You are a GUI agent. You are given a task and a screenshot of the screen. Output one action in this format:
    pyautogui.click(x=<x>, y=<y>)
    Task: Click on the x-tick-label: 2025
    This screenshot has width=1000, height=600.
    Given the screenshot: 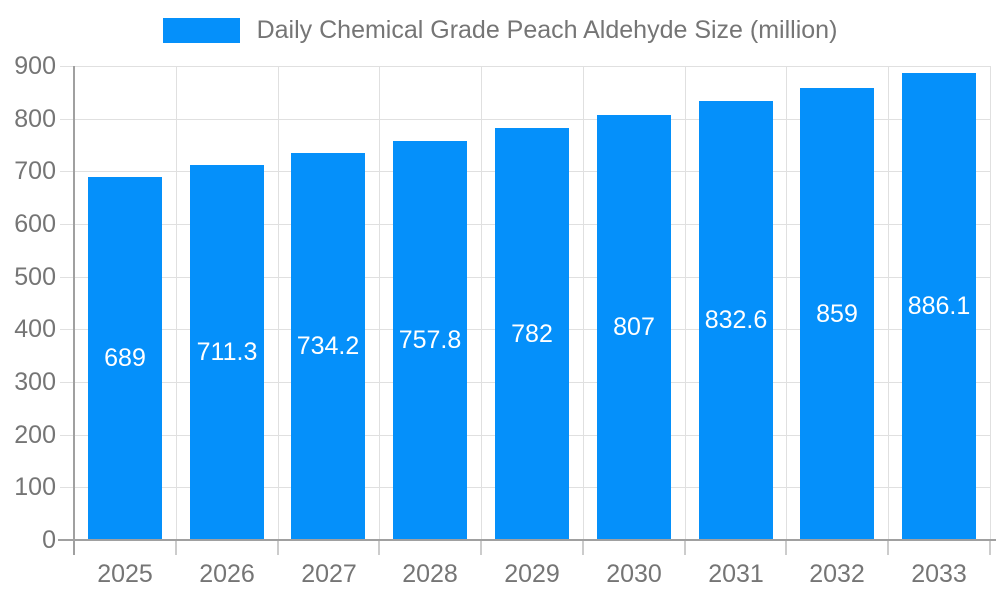 What is the action you would take?
    pyautogui.click(x=125, y=574)
    